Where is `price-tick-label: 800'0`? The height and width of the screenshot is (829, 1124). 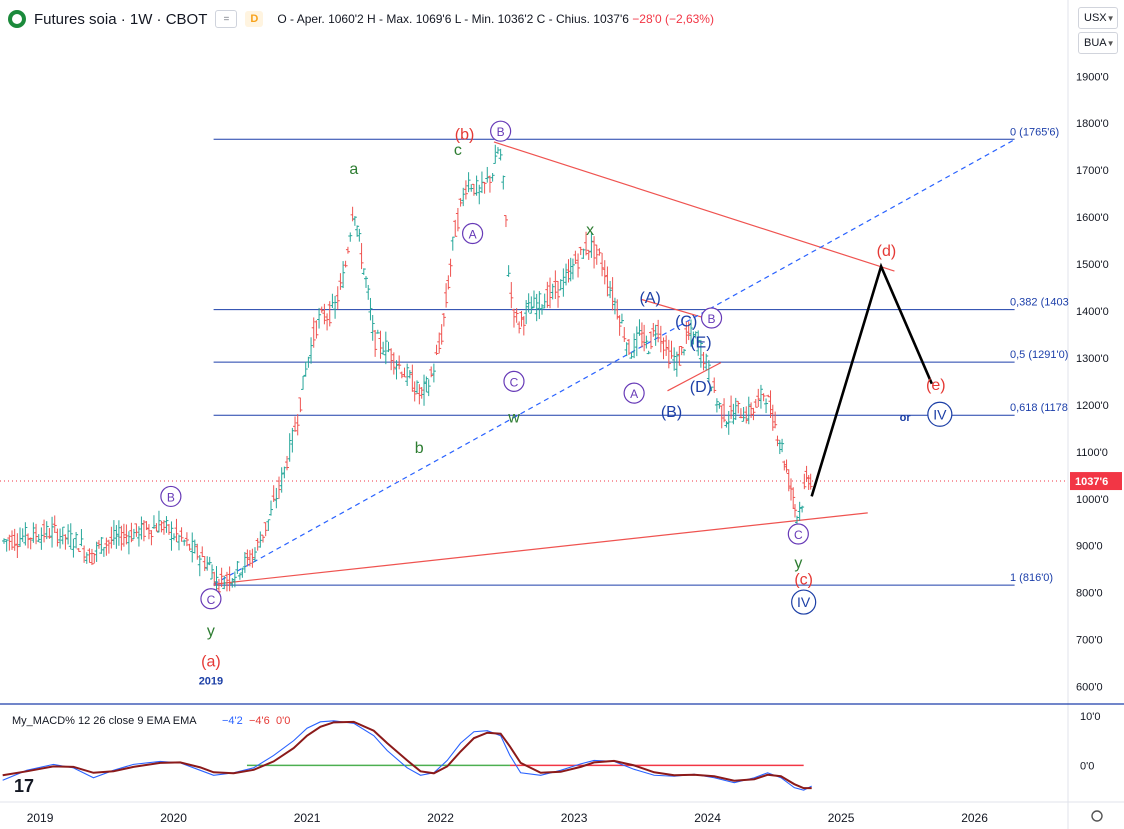
price-tick-label: 800'0 is located at coordinates (1089, 594).